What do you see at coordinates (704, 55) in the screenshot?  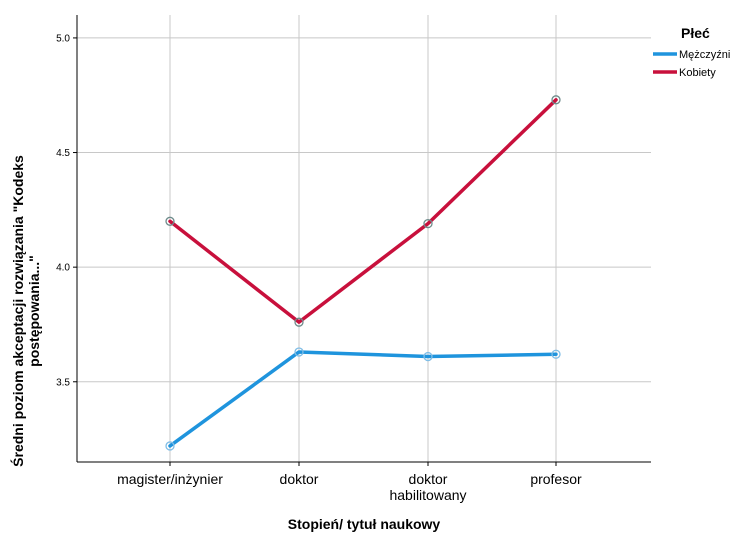 I see `legend-label: Mężczyźni` at bounding box center [704, 55].